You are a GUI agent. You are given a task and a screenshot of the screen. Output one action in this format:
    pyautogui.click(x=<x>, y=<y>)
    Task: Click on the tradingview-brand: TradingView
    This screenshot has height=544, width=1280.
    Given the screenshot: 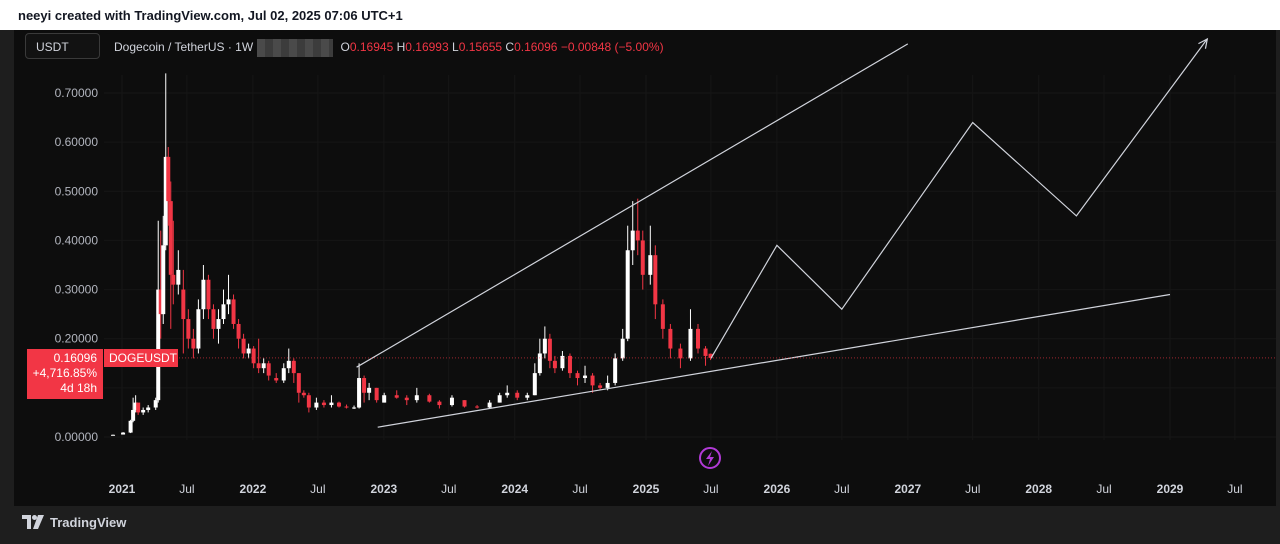 What is the action you would take?
    pyautogui.click(x=74, y=522)
    